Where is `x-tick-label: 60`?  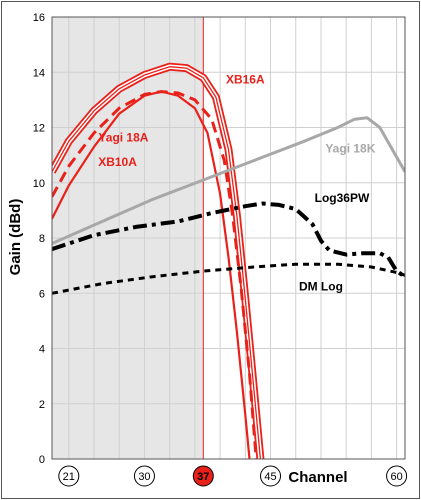 x-tick-label: 60 is located at coordinates (396, 477).